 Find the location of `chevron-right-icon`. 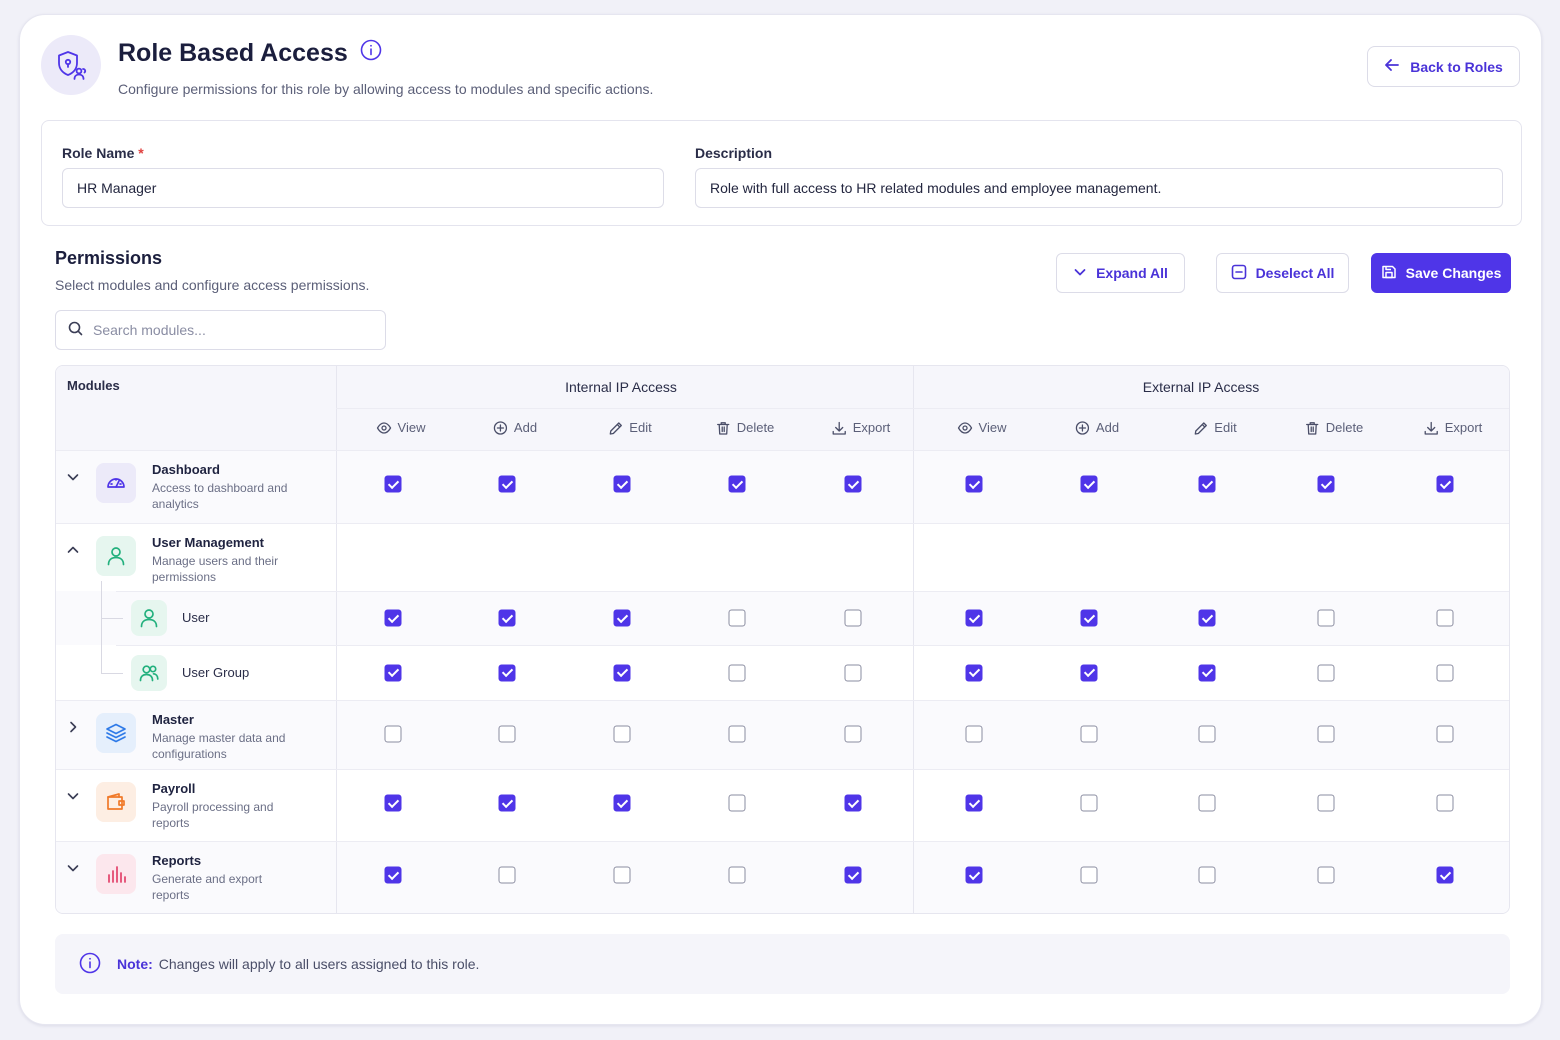

chevron-right-icon is located at coordinates (73, 727).